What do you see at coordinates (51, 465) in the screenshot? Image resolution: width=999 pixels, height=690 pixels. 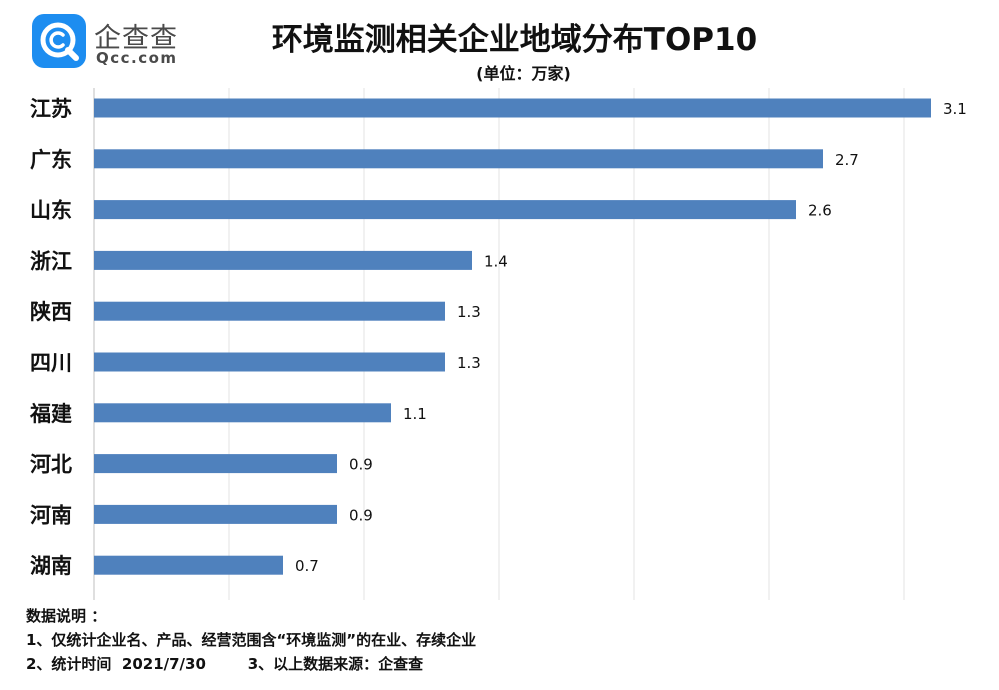 I see `category-label: 河北` at bounding box center [51, 465].